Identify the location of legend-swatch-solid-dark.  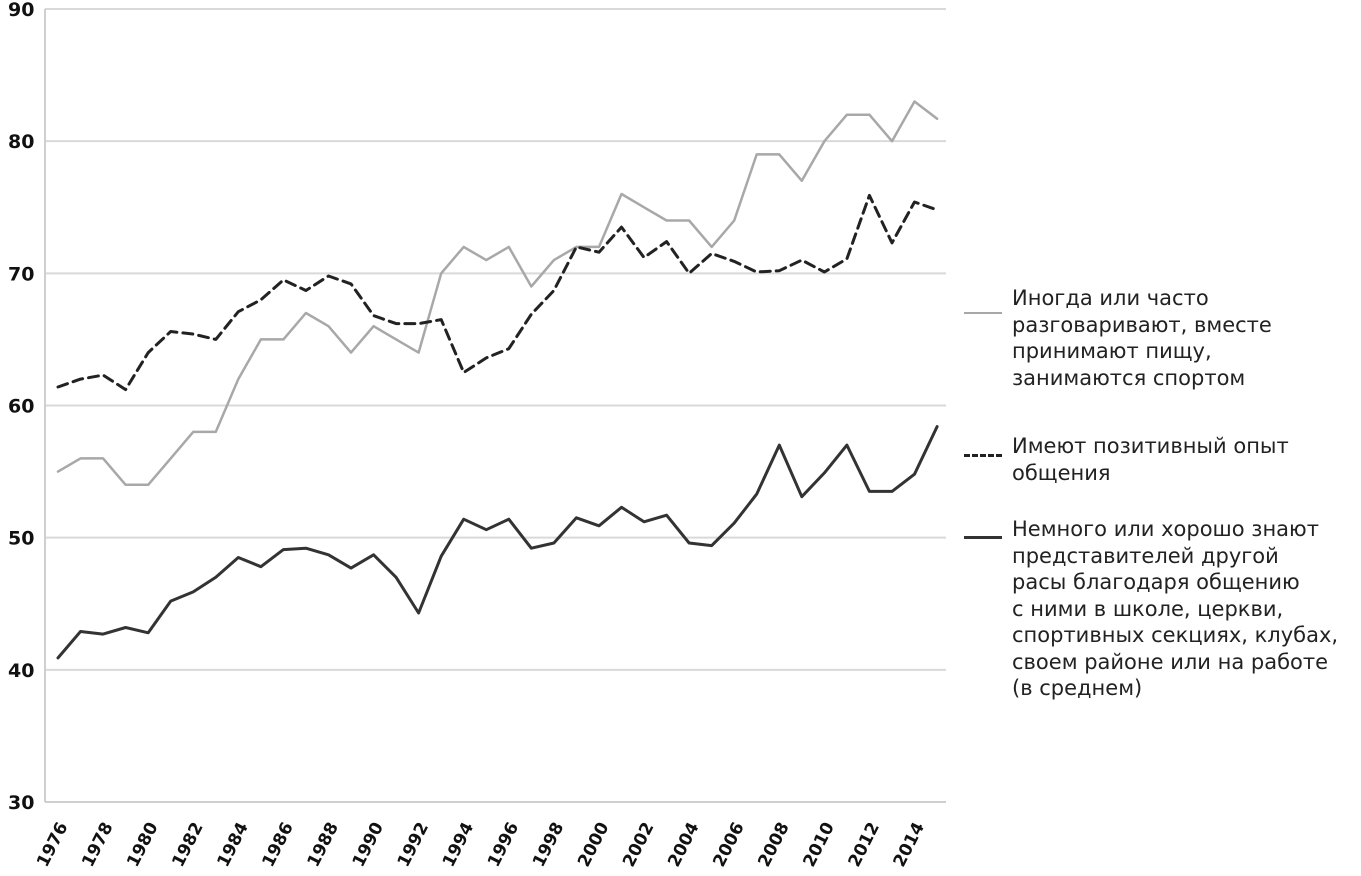
(983, 537).